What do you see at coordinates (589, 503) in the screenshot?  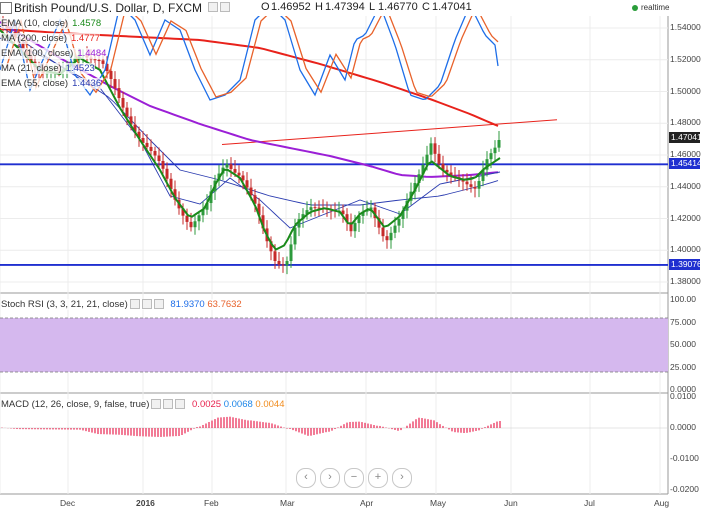 I see `time-tick-label: Jul` at bounding box center [589, 503].